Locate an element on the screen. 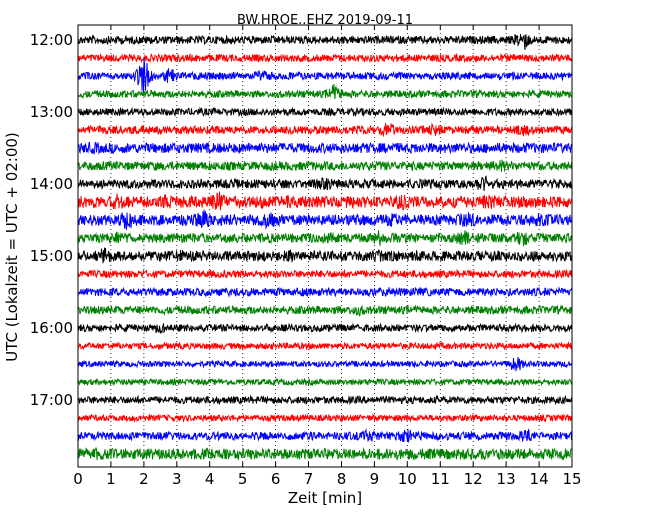 This screenshot has width=650, height=520. x-tick-label: 15 is located at coordinates (571, 479).